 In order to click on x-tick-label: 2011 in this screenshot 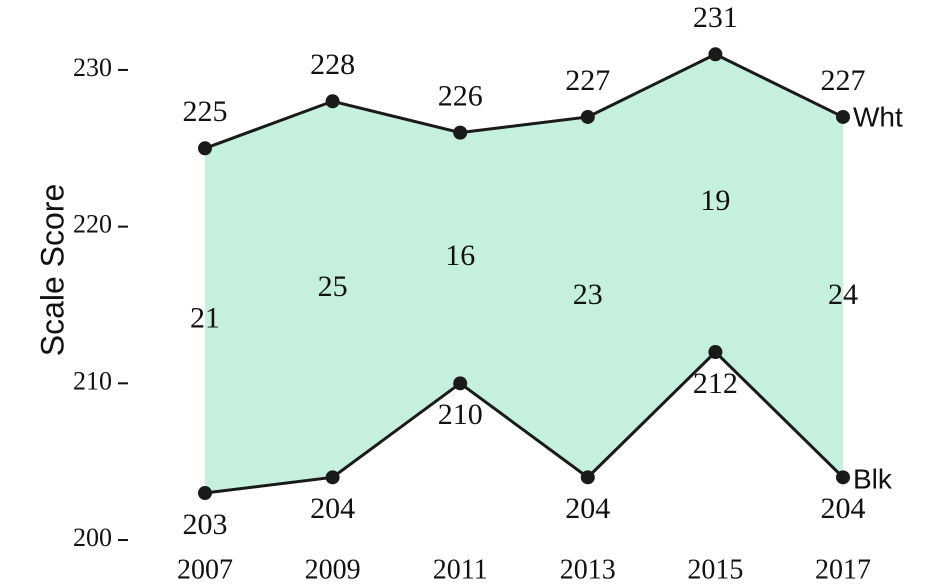, I will do `click(460, 569)`.